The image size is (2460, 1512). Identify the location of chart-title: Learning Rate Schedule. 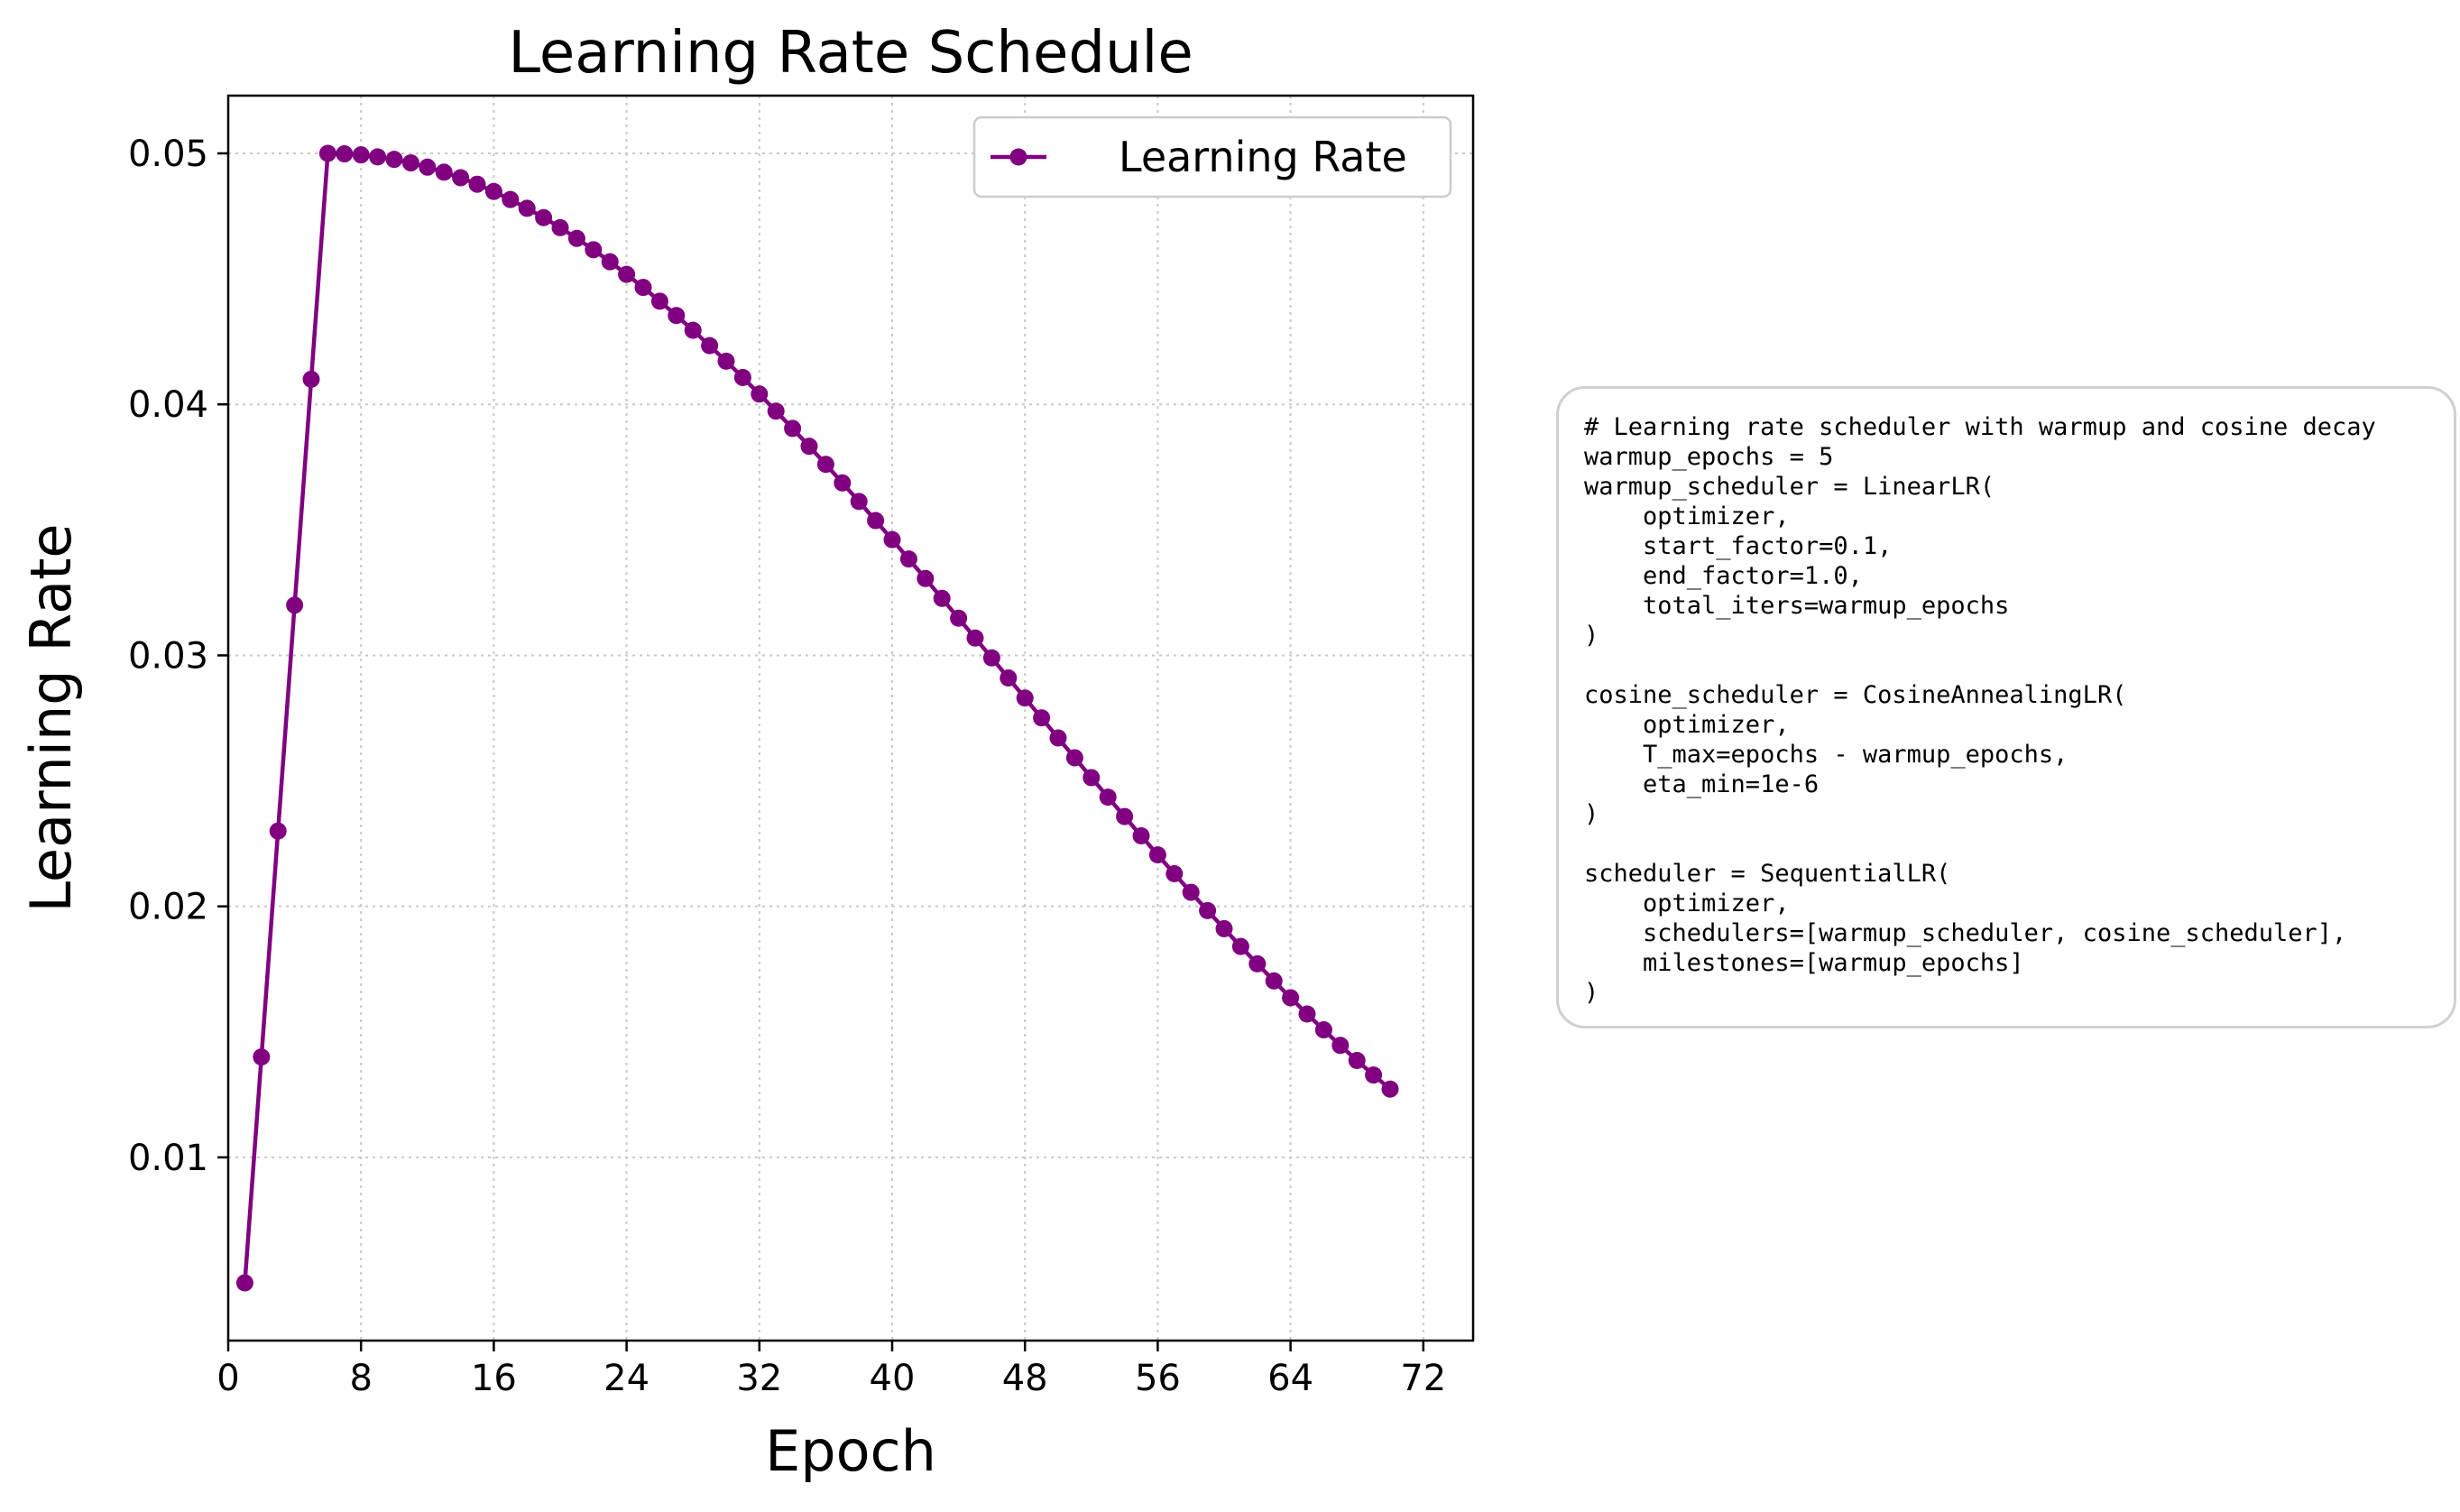
(850, 53).